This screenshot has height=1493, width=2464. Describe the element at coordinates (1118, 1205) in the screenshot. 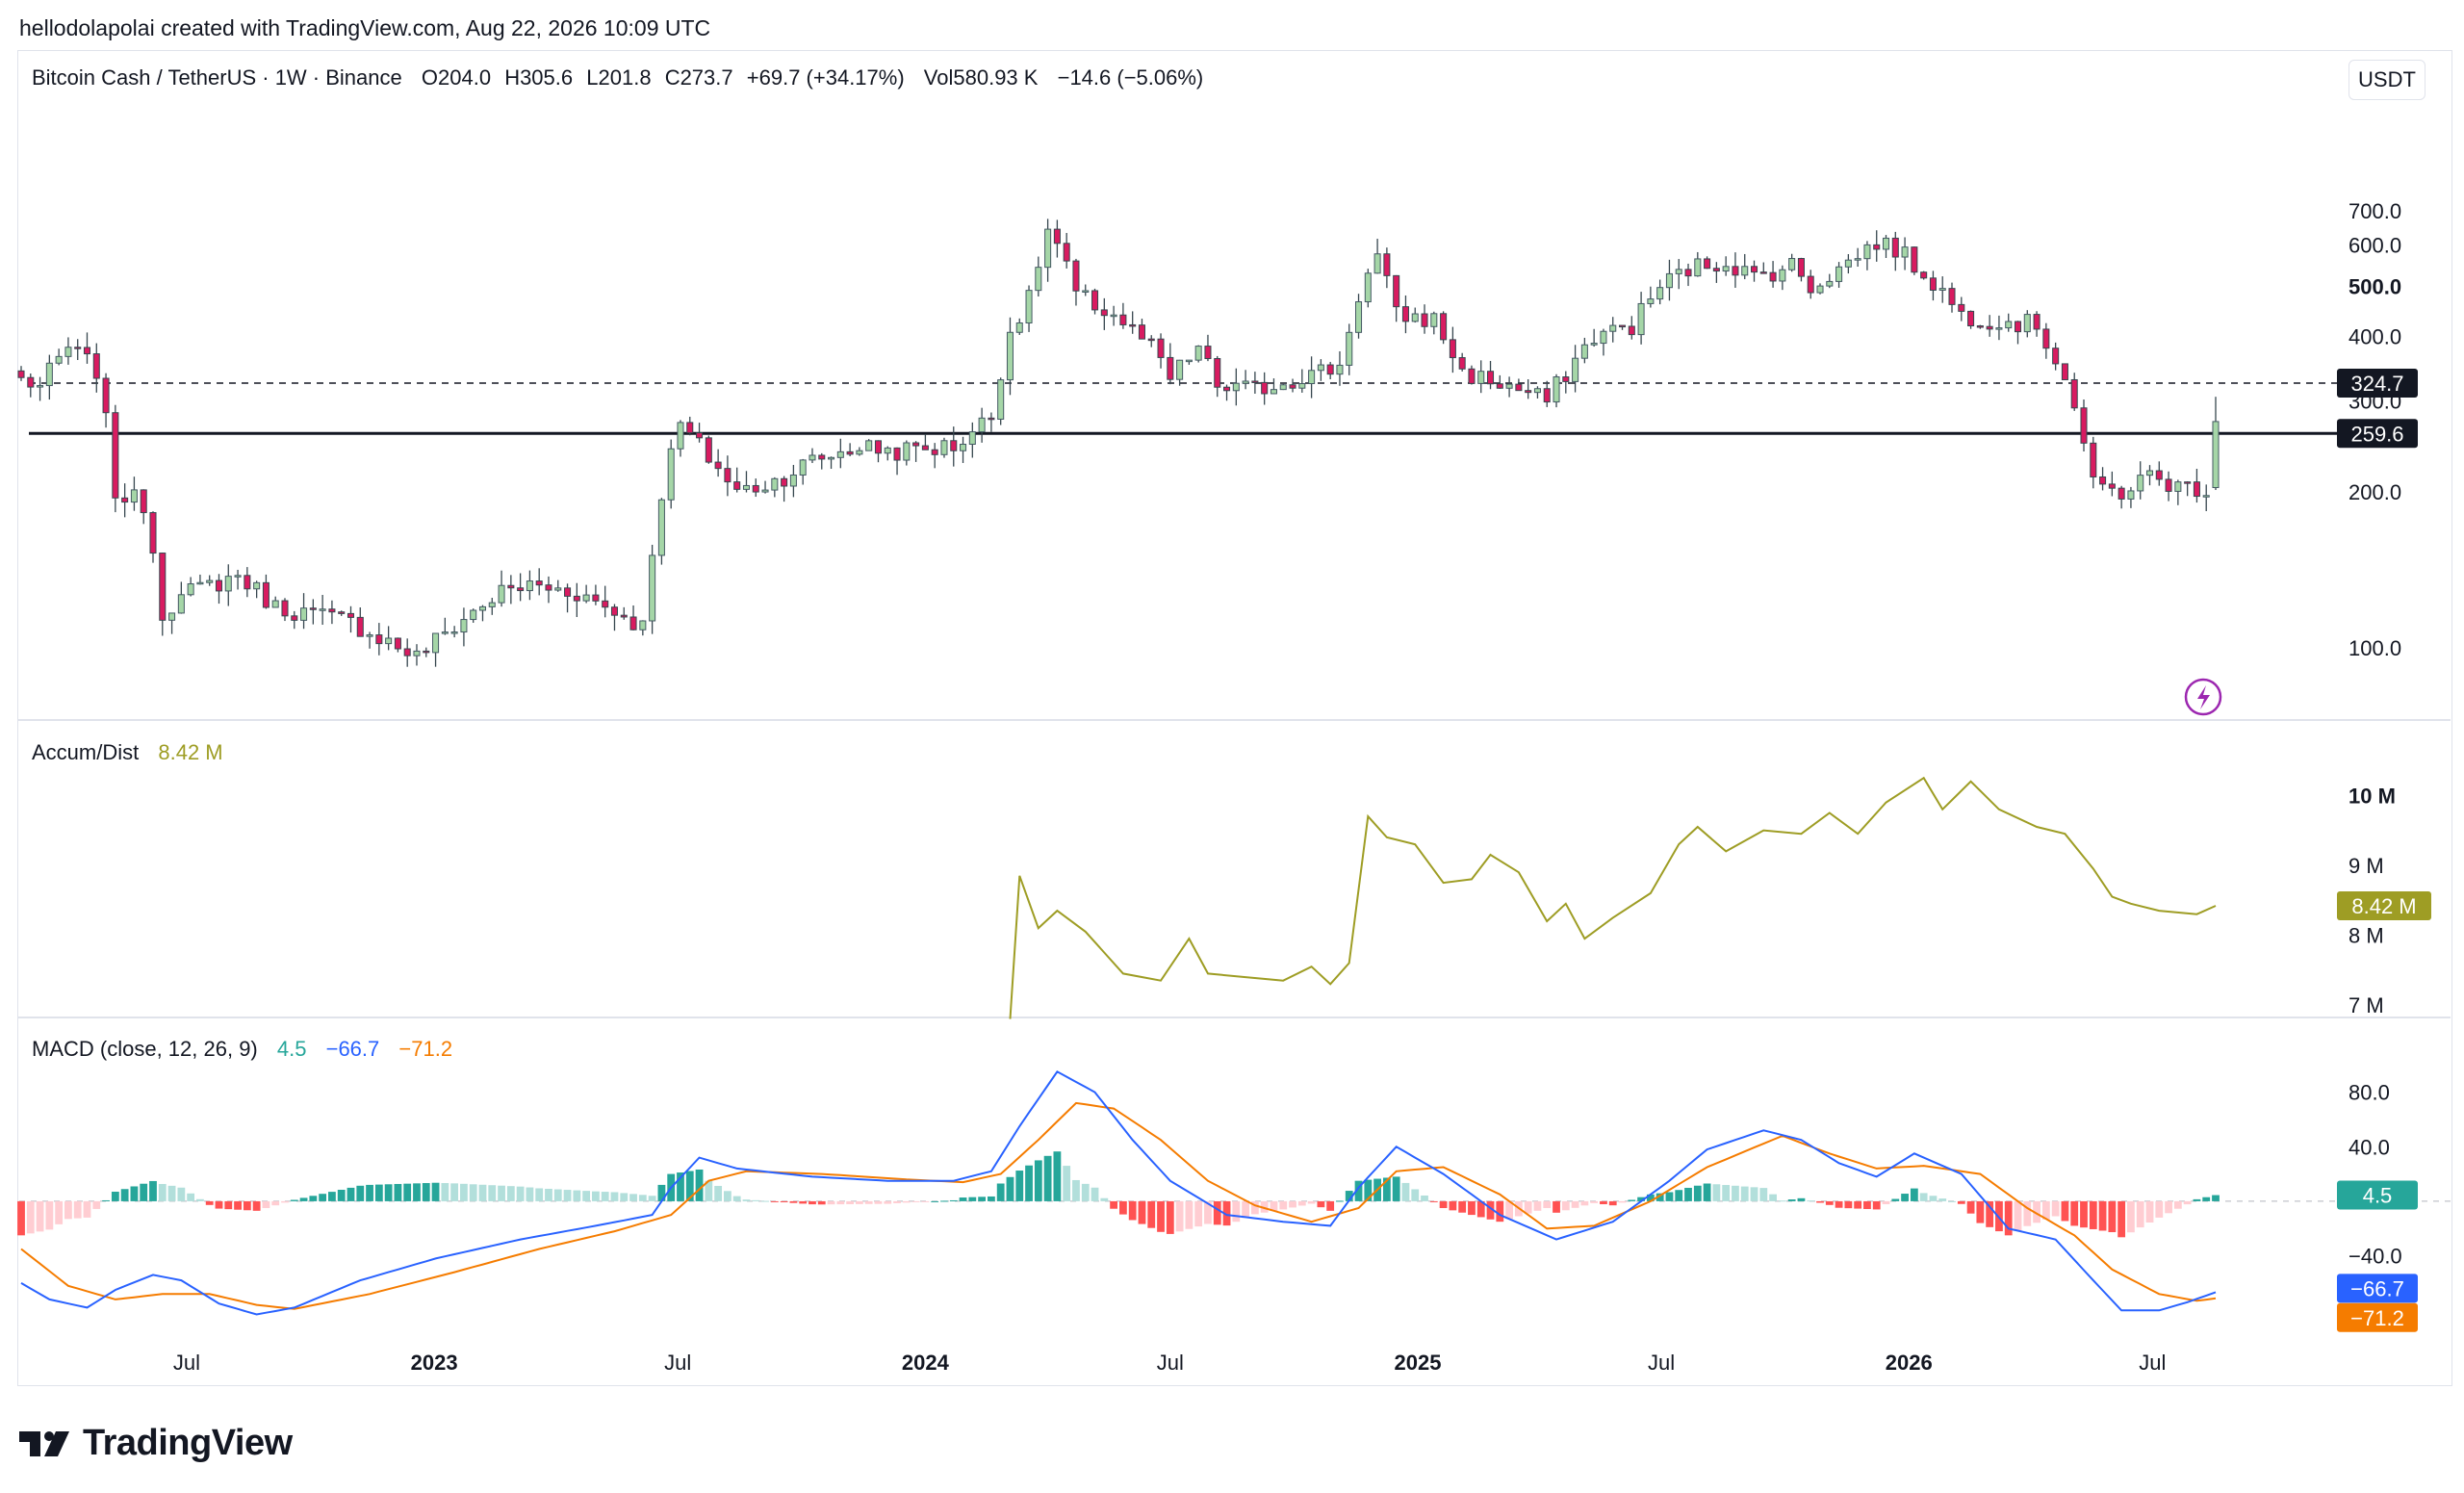

I see `macd-signal-line` at that location.